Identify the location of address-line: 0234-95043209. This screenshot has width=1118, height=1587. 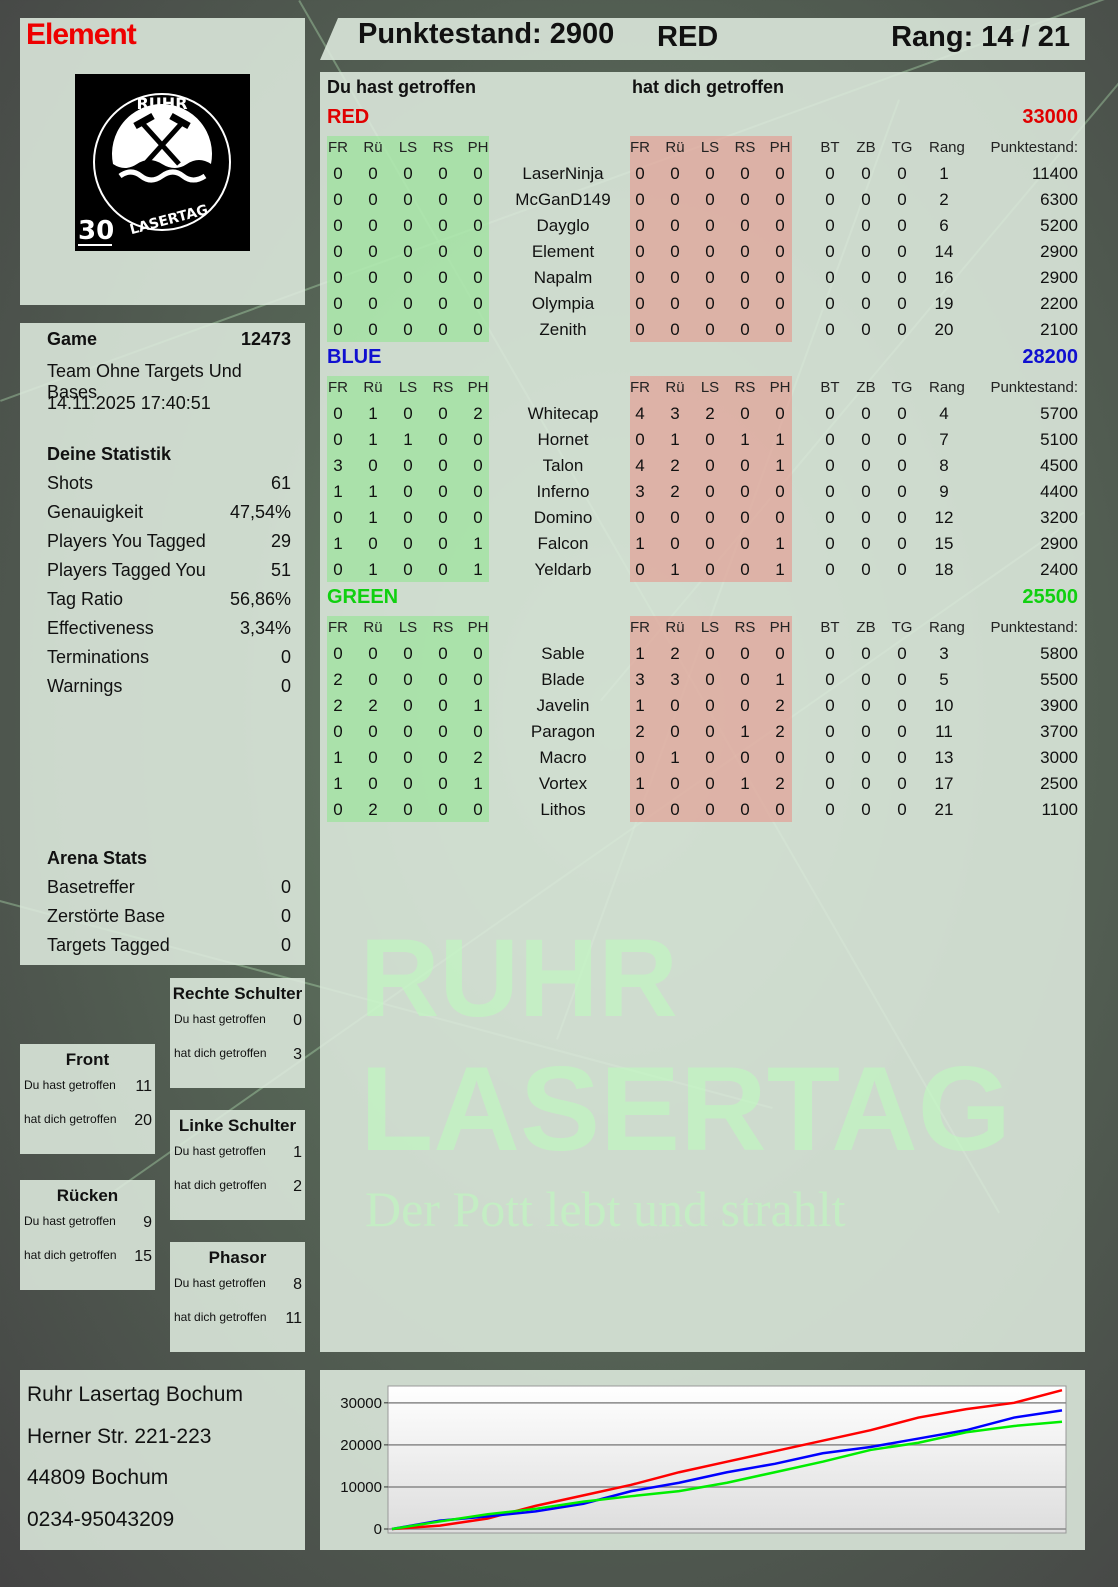
(101, 1519).